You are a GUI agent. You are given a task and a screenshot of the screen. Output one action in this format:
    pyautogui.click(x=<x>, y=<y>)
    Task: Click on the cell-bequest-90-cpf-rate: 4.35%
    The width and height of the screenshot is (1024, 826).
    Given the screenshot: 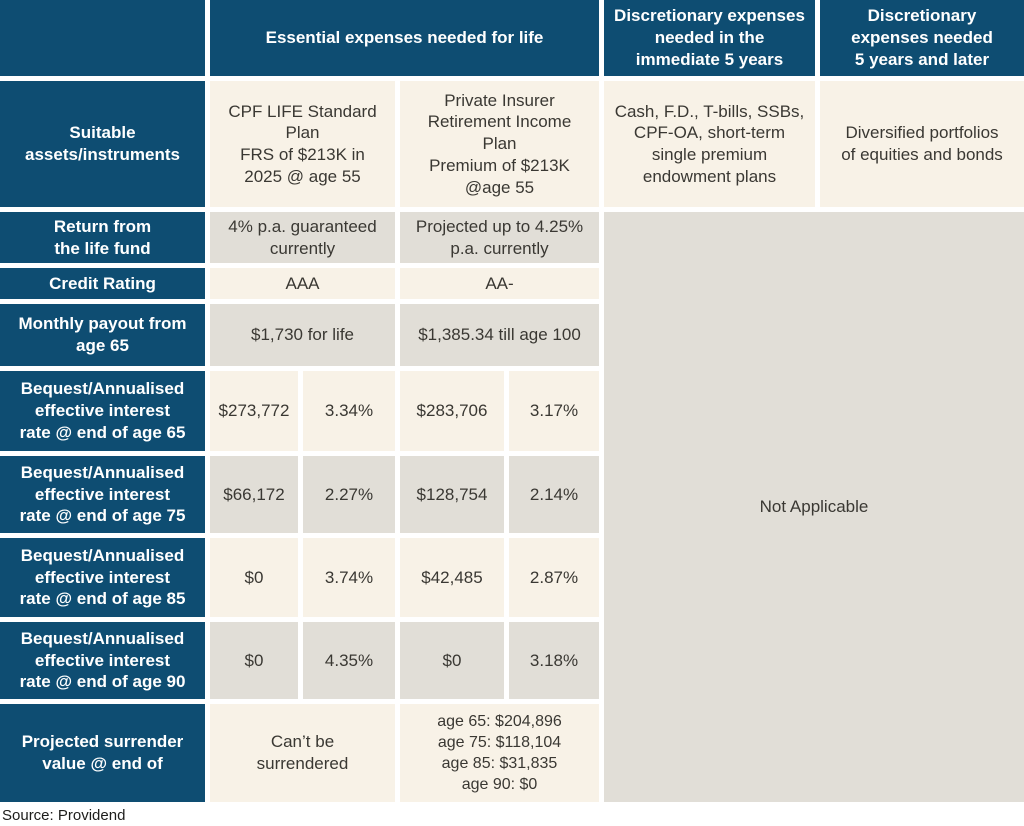 What is the action you would take?
    pyautogui.click(x=349, y=660)
    